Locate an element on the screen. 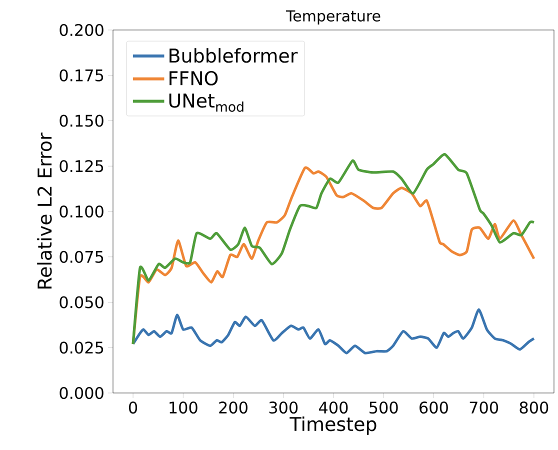 This screenshot has height=450, width=558. legend-label: UNet$_{mod}$ is located at coordinates (206, 103).